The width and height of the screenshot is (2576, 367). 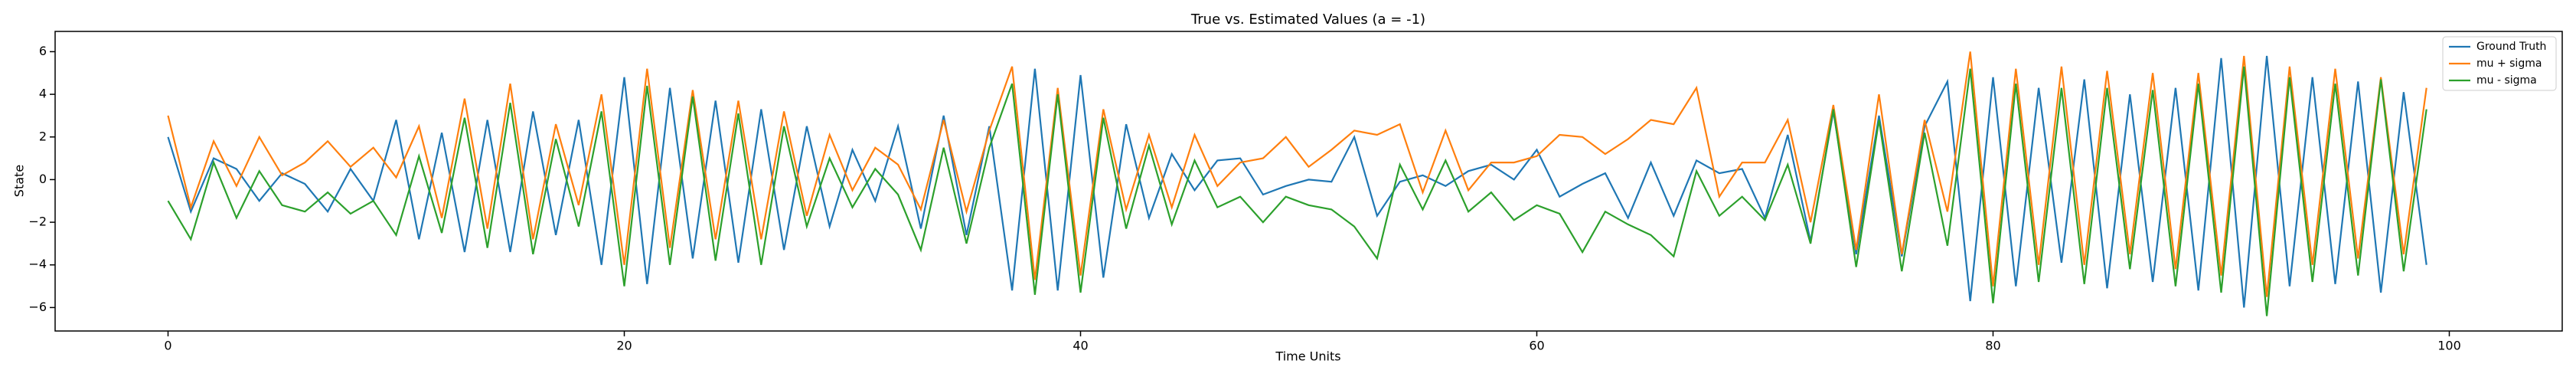 What do you see at coordinates (19, 181) in the screenshot?
I see `y-axis-label: State` at bounding box center [19, 181].